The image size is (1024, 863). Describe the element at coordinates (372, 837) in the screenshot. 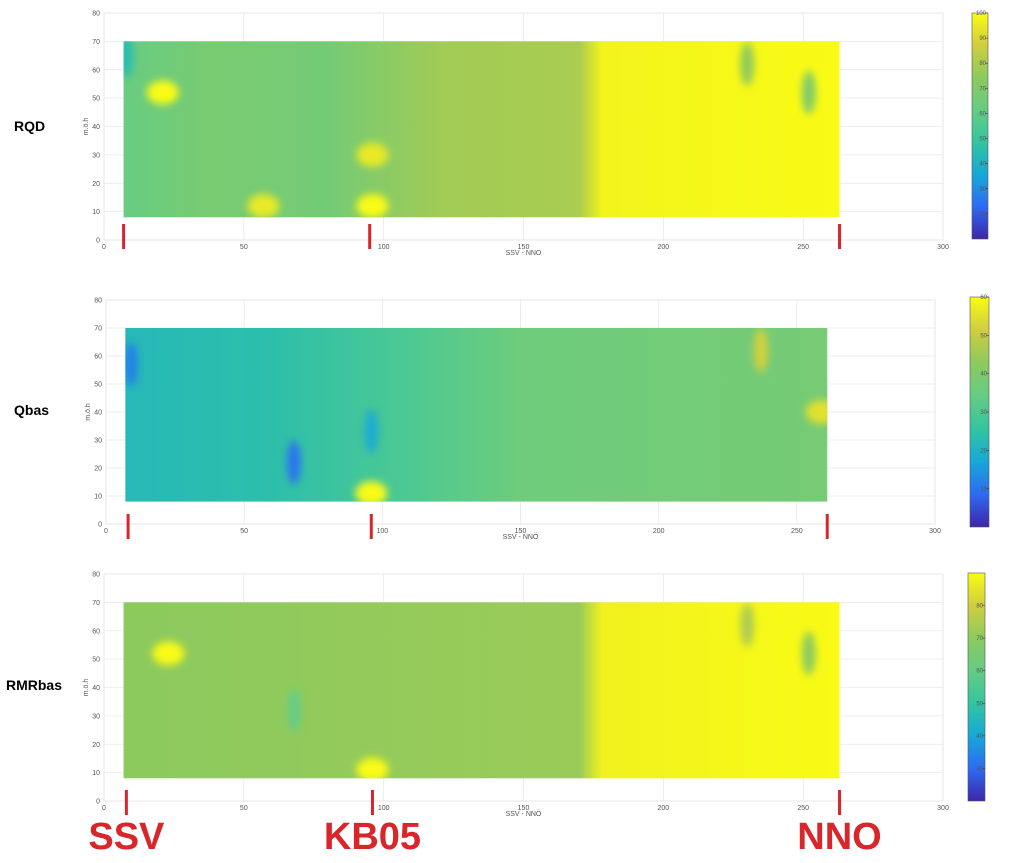

I see `location-label: KB05` at that location.